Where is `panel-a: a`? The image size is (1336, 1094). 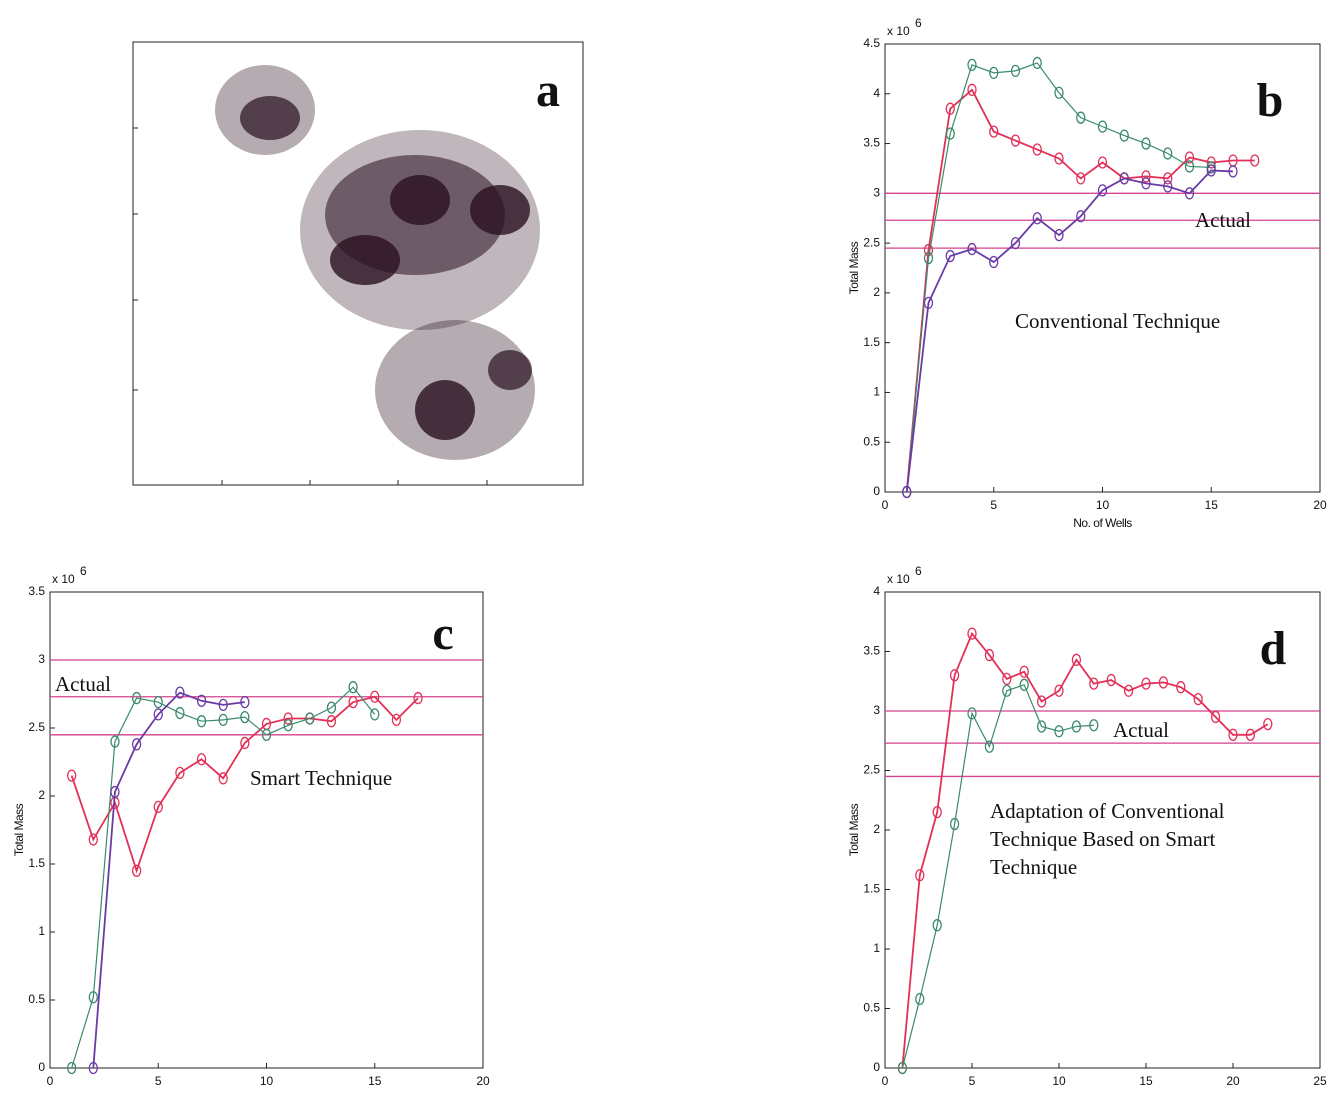 panel-a: a is located at coordinates (358, 263).